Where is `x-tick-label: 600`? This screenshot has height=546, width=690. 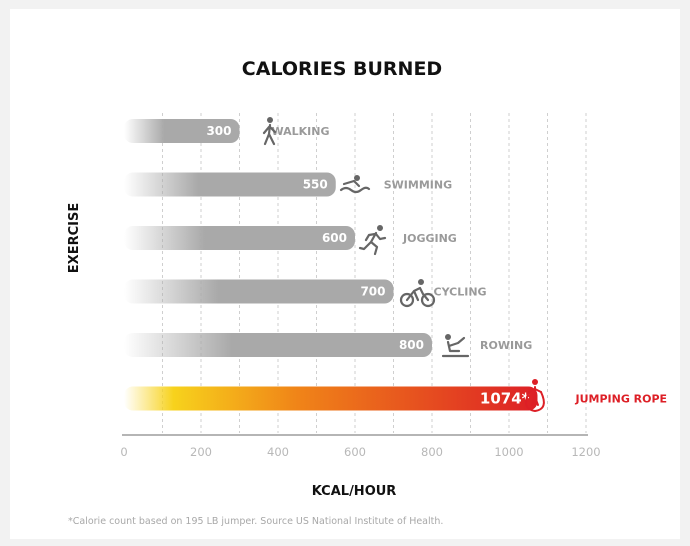 x-tick-label: 600 is located at coordinates (355, 452).